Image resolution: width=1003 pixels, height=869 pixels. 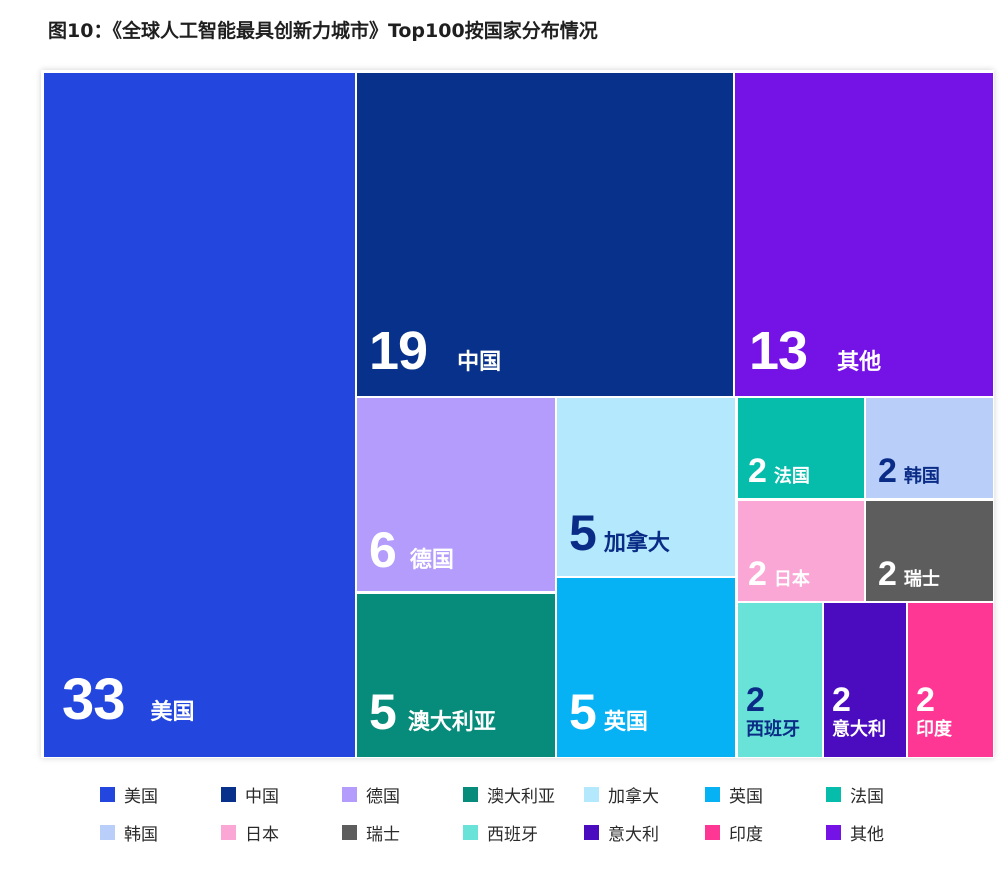 What do you see at coordinates (431, 560) in the screenshot?
I see `tile-category: 德国` at bounding box center [431, 560].